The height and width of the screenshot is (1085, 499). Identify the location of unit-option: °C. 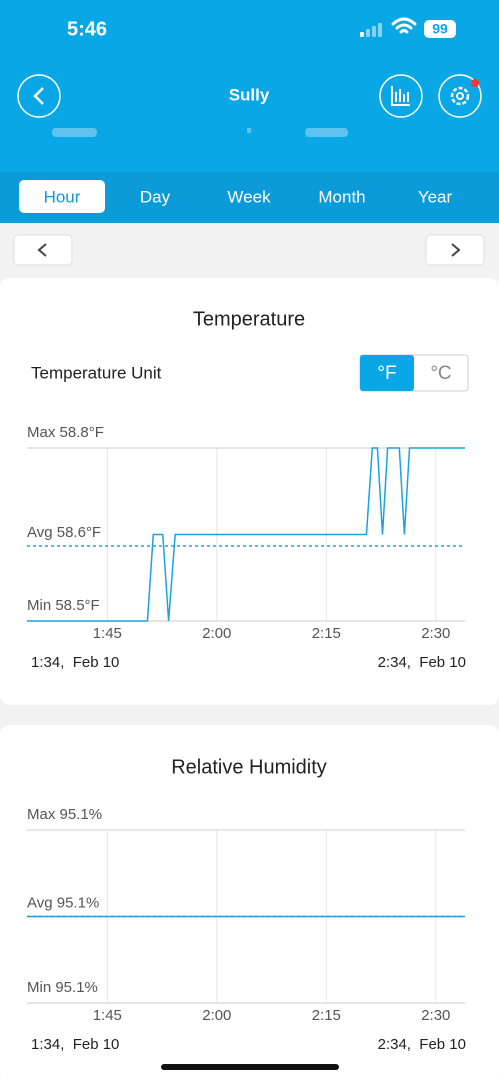
(440, 373).